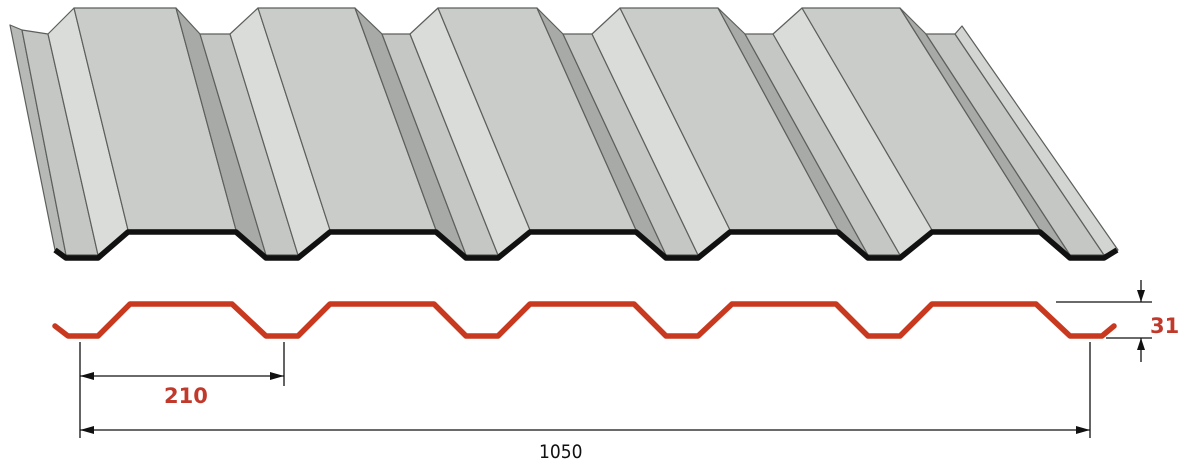  Describe the element at coordinates (1164, 326) in the screenshot. I see `height-label: 31` at that location.